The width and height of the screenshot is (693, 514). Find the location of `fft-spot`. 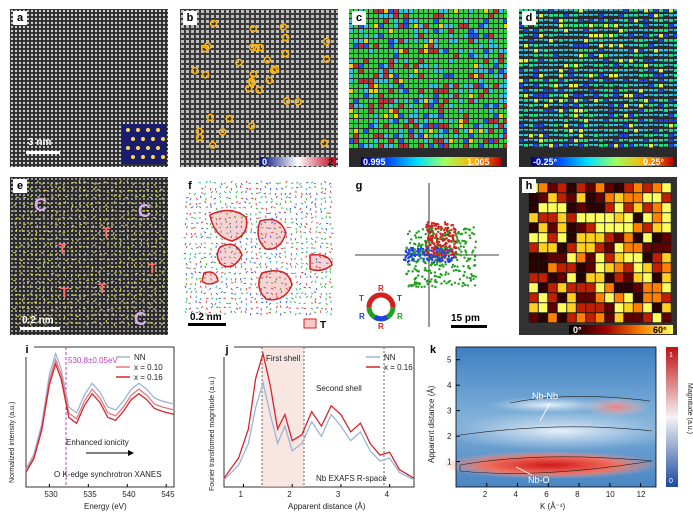

fft-spot is located at coordinates (143, 139).